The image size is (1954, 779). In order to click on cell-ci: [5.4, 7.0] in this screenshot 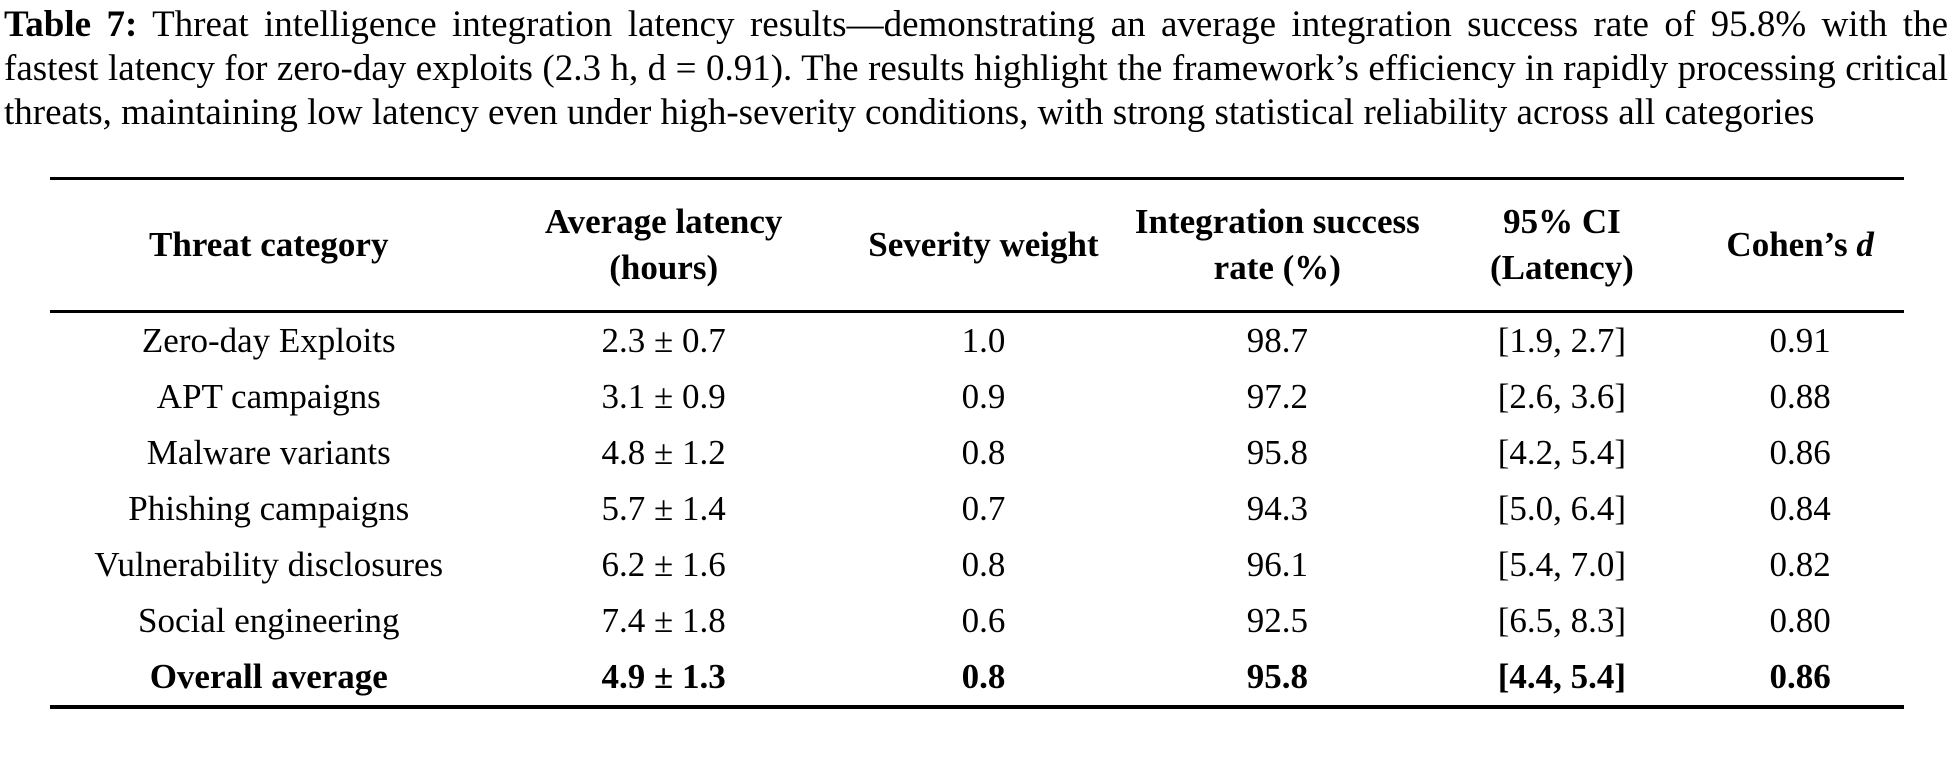, I will do `click(1562, 564)`.